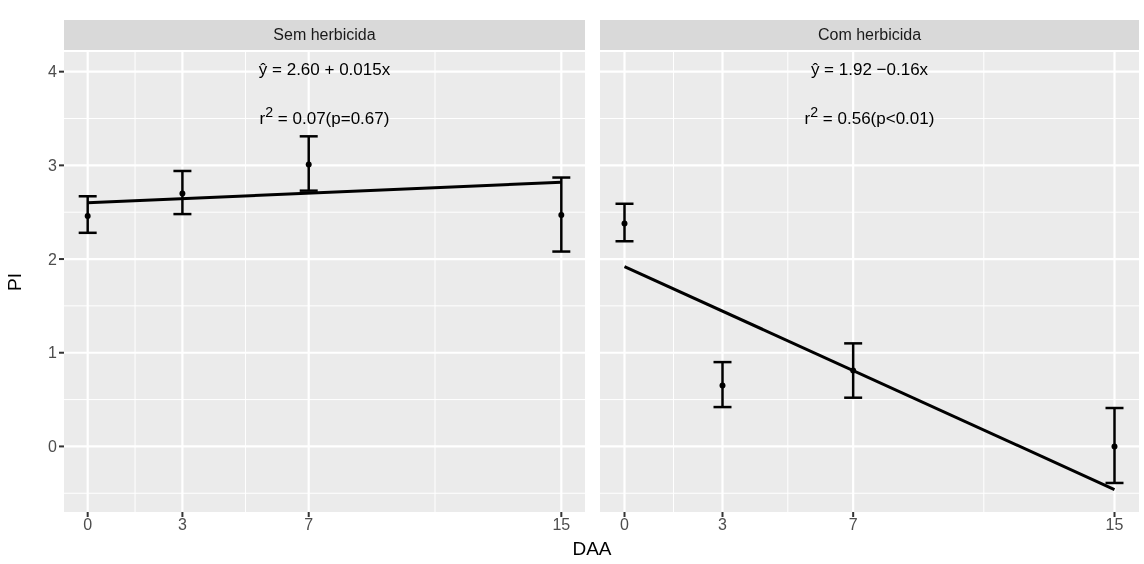  Describe the element at coordinates (53, 353) in the screenshot. I see `y-tick-label: 1` at that location.